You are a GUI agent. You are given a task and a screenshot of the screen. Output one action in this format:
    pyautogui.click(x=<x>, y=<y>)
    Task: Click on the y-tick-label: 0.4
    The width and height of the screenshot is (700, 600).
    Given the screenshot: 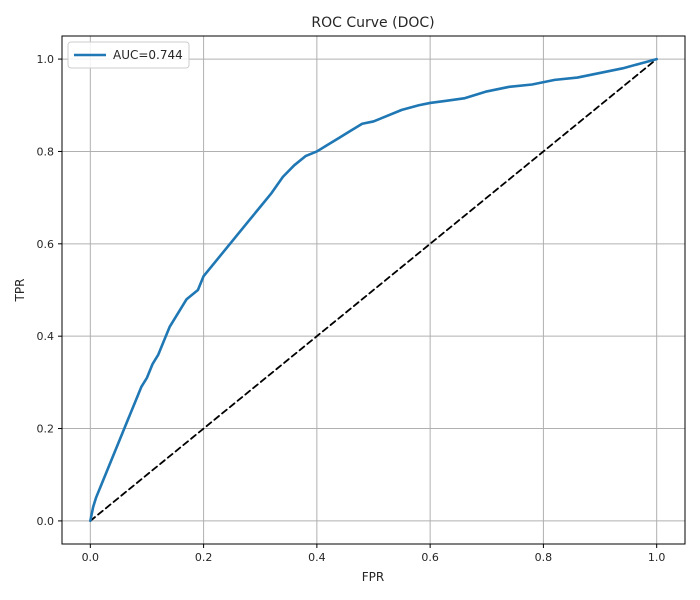 What is the action you would take?
    pyautogui.click(x=46, y=336)
    